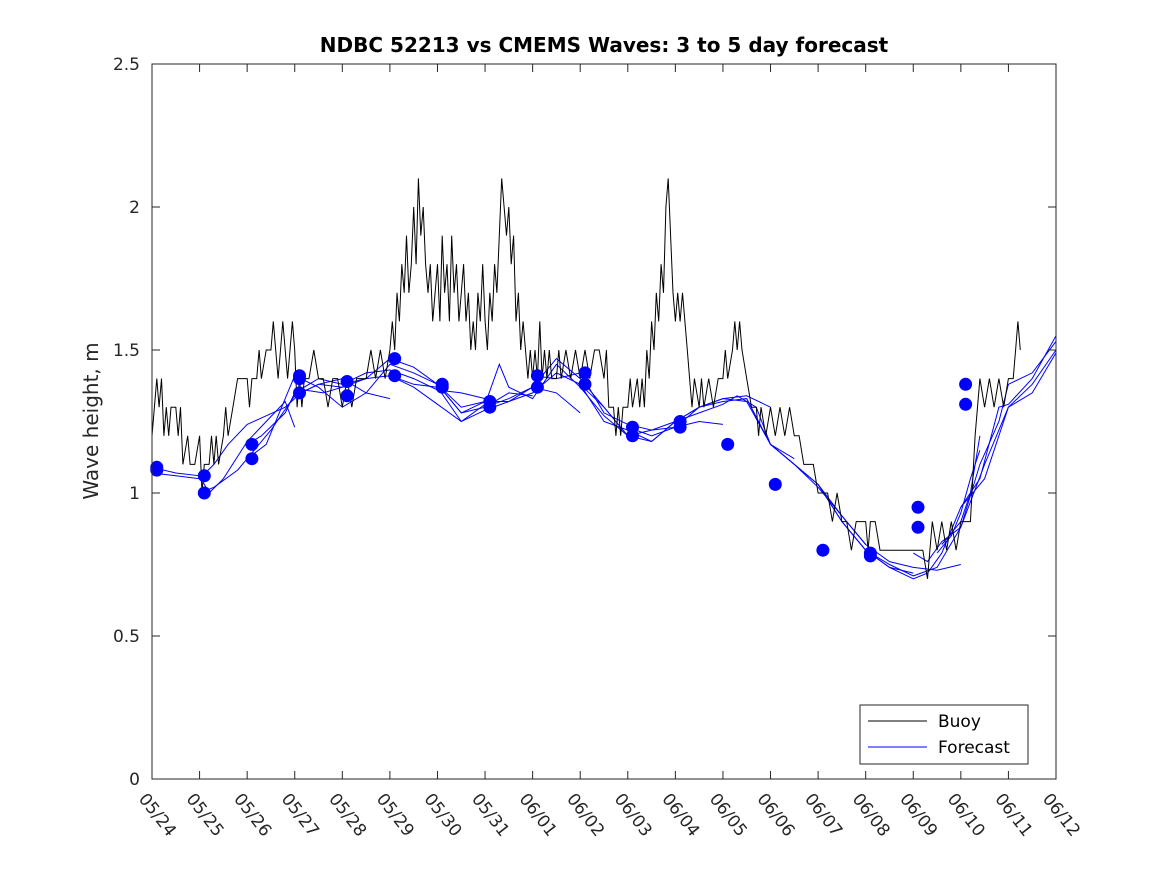 The height and width of the screenshot is (875, 1167). Describe the element at coordinates (126, 637) in the screenshot. I see `y-tick-label: 0.5` at that location.